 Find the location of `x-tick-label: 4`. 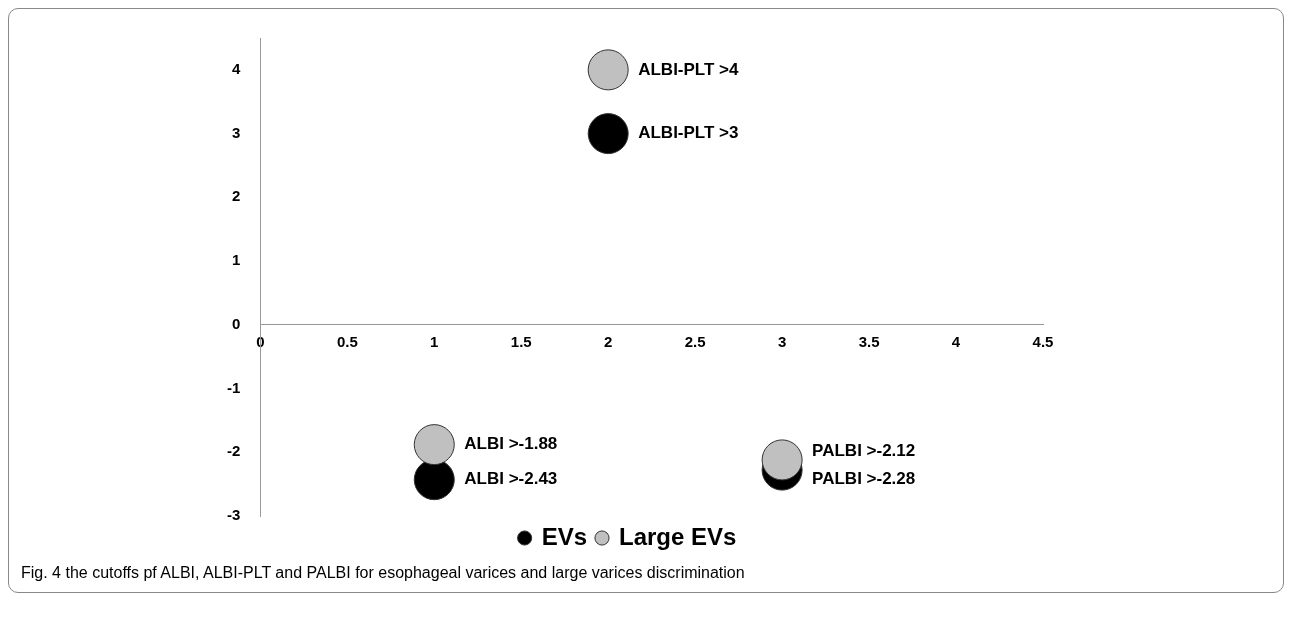

x-tick-label: 4 is located at coordinates (956, 341).